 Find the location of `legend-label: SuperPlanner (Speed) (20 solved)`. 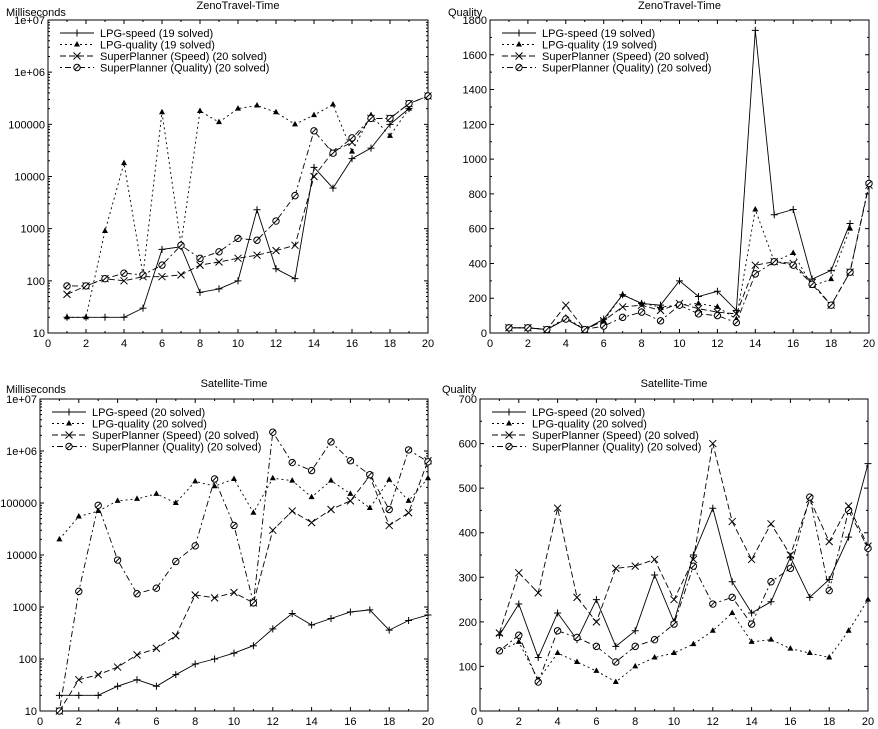

legend-label: SuperPlanner (Speed) (20 solved) is located at coordinates (175, 436).